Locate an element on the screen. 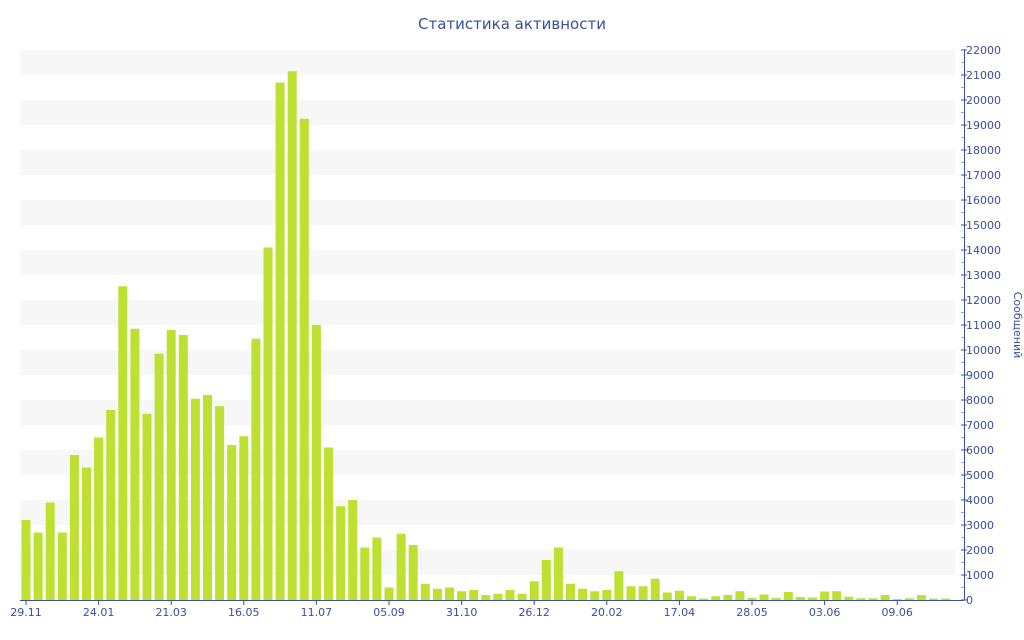 The width and height of the screenshot is (1024, 640). y-tick-label: 5000 is located at coordinates (980, 475).